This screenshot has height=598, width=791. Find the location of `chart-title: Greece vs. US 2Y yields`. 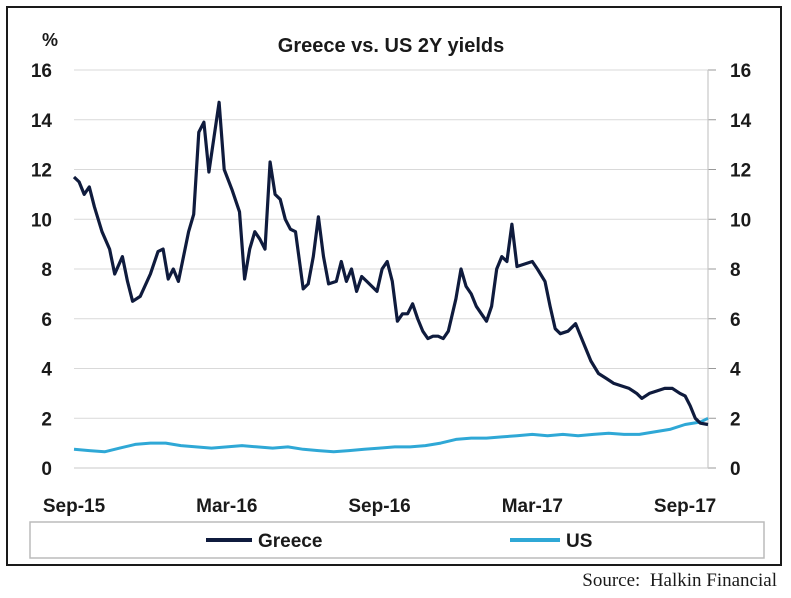

chart-title: Greece vs. US 2Y yields is located at coordinates (391, 46).